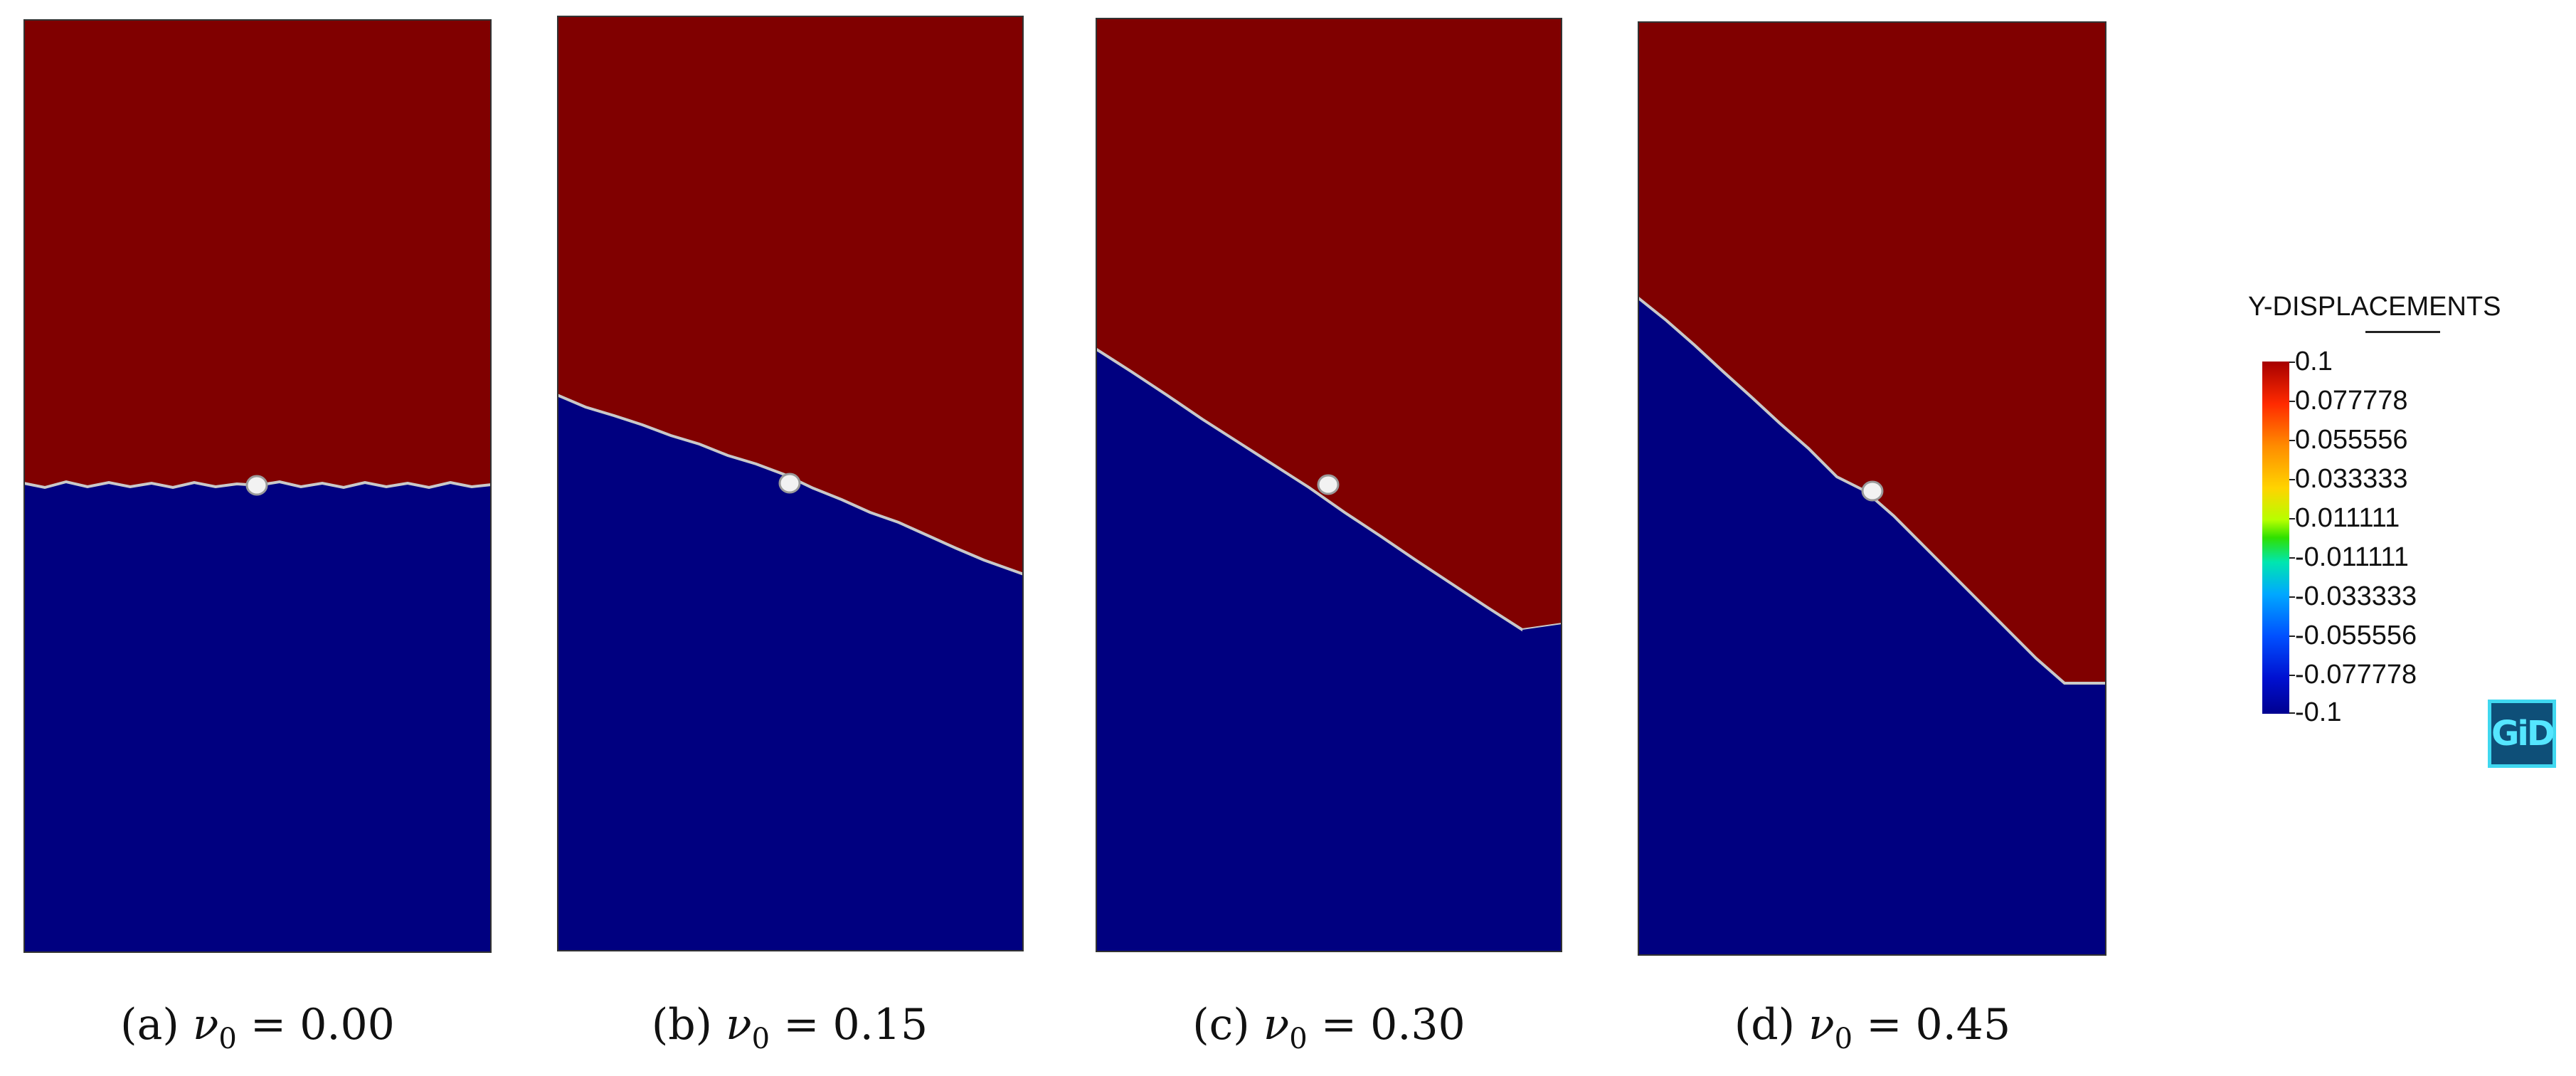 The height and width of the screenshot is (1076, 2576). Describe the element at coordinates (2275, 538) in the screenshot. I see `colorbar` at that location.